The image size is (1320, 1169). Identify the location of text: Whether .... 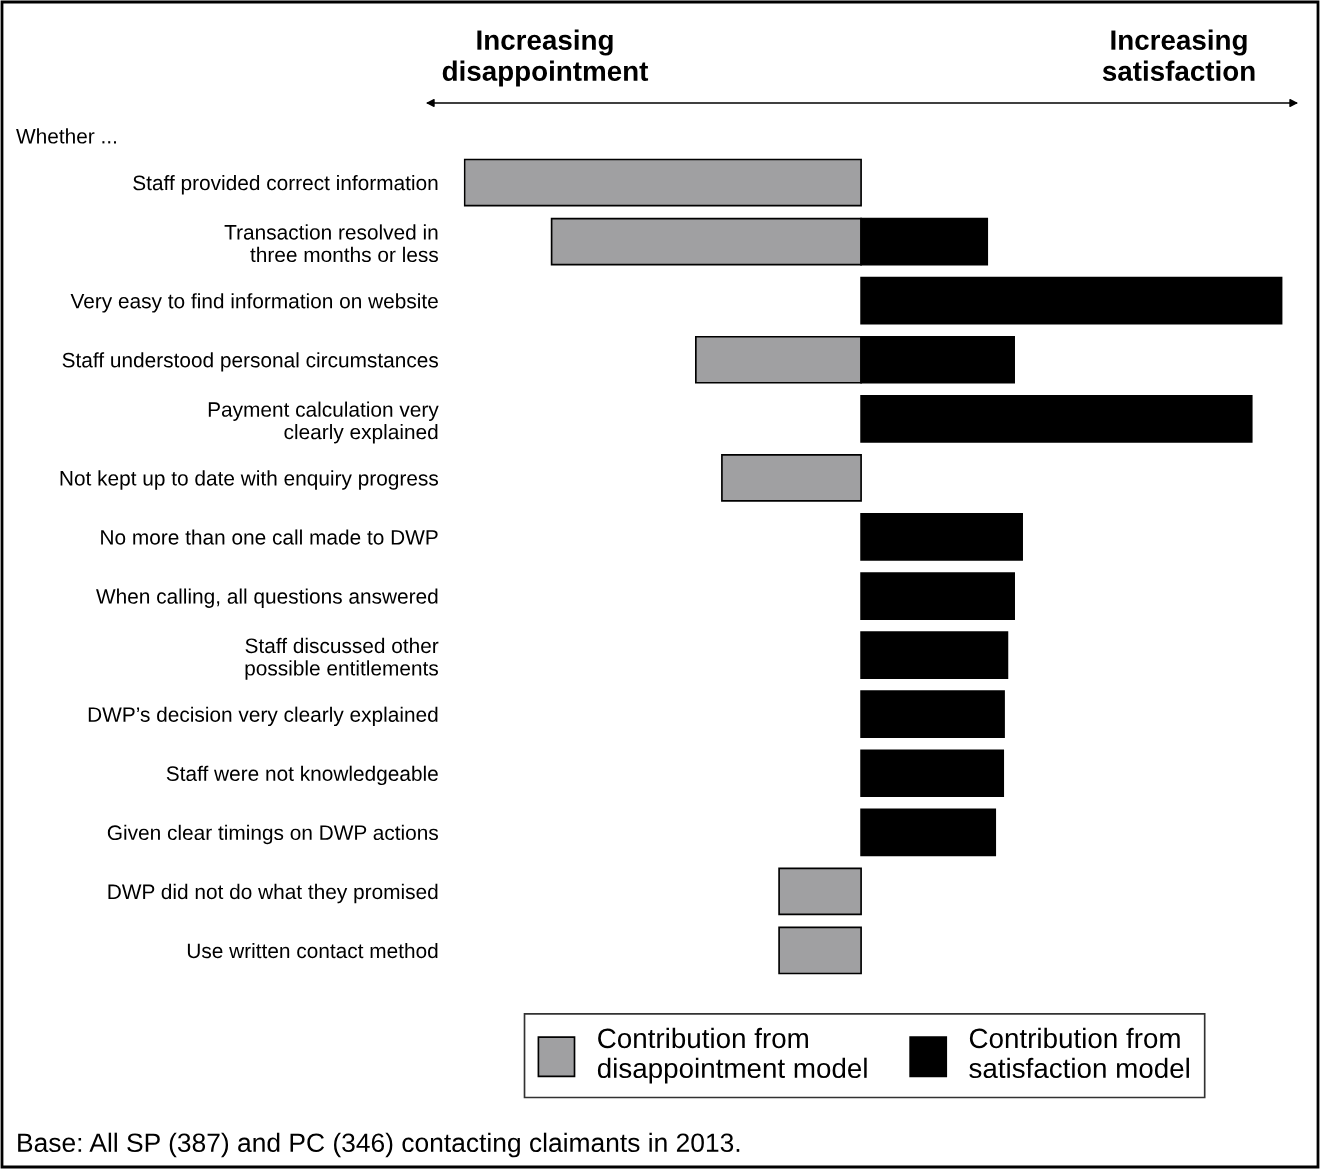
(66, 136).